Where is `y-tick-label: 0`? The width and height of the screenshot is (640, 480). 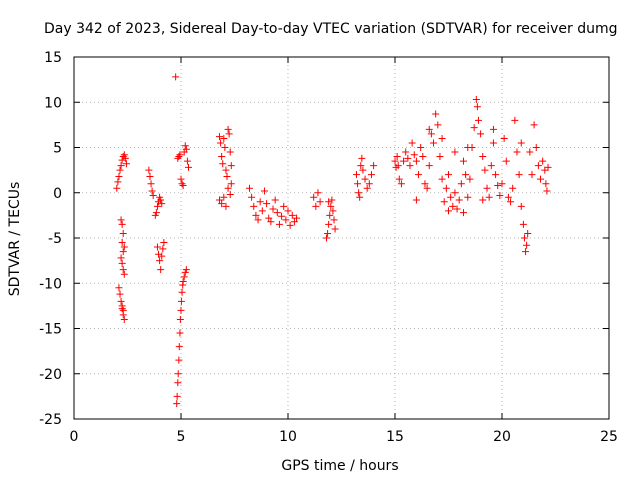 y-tick-label: 0 is located at coordinates (57, 194).